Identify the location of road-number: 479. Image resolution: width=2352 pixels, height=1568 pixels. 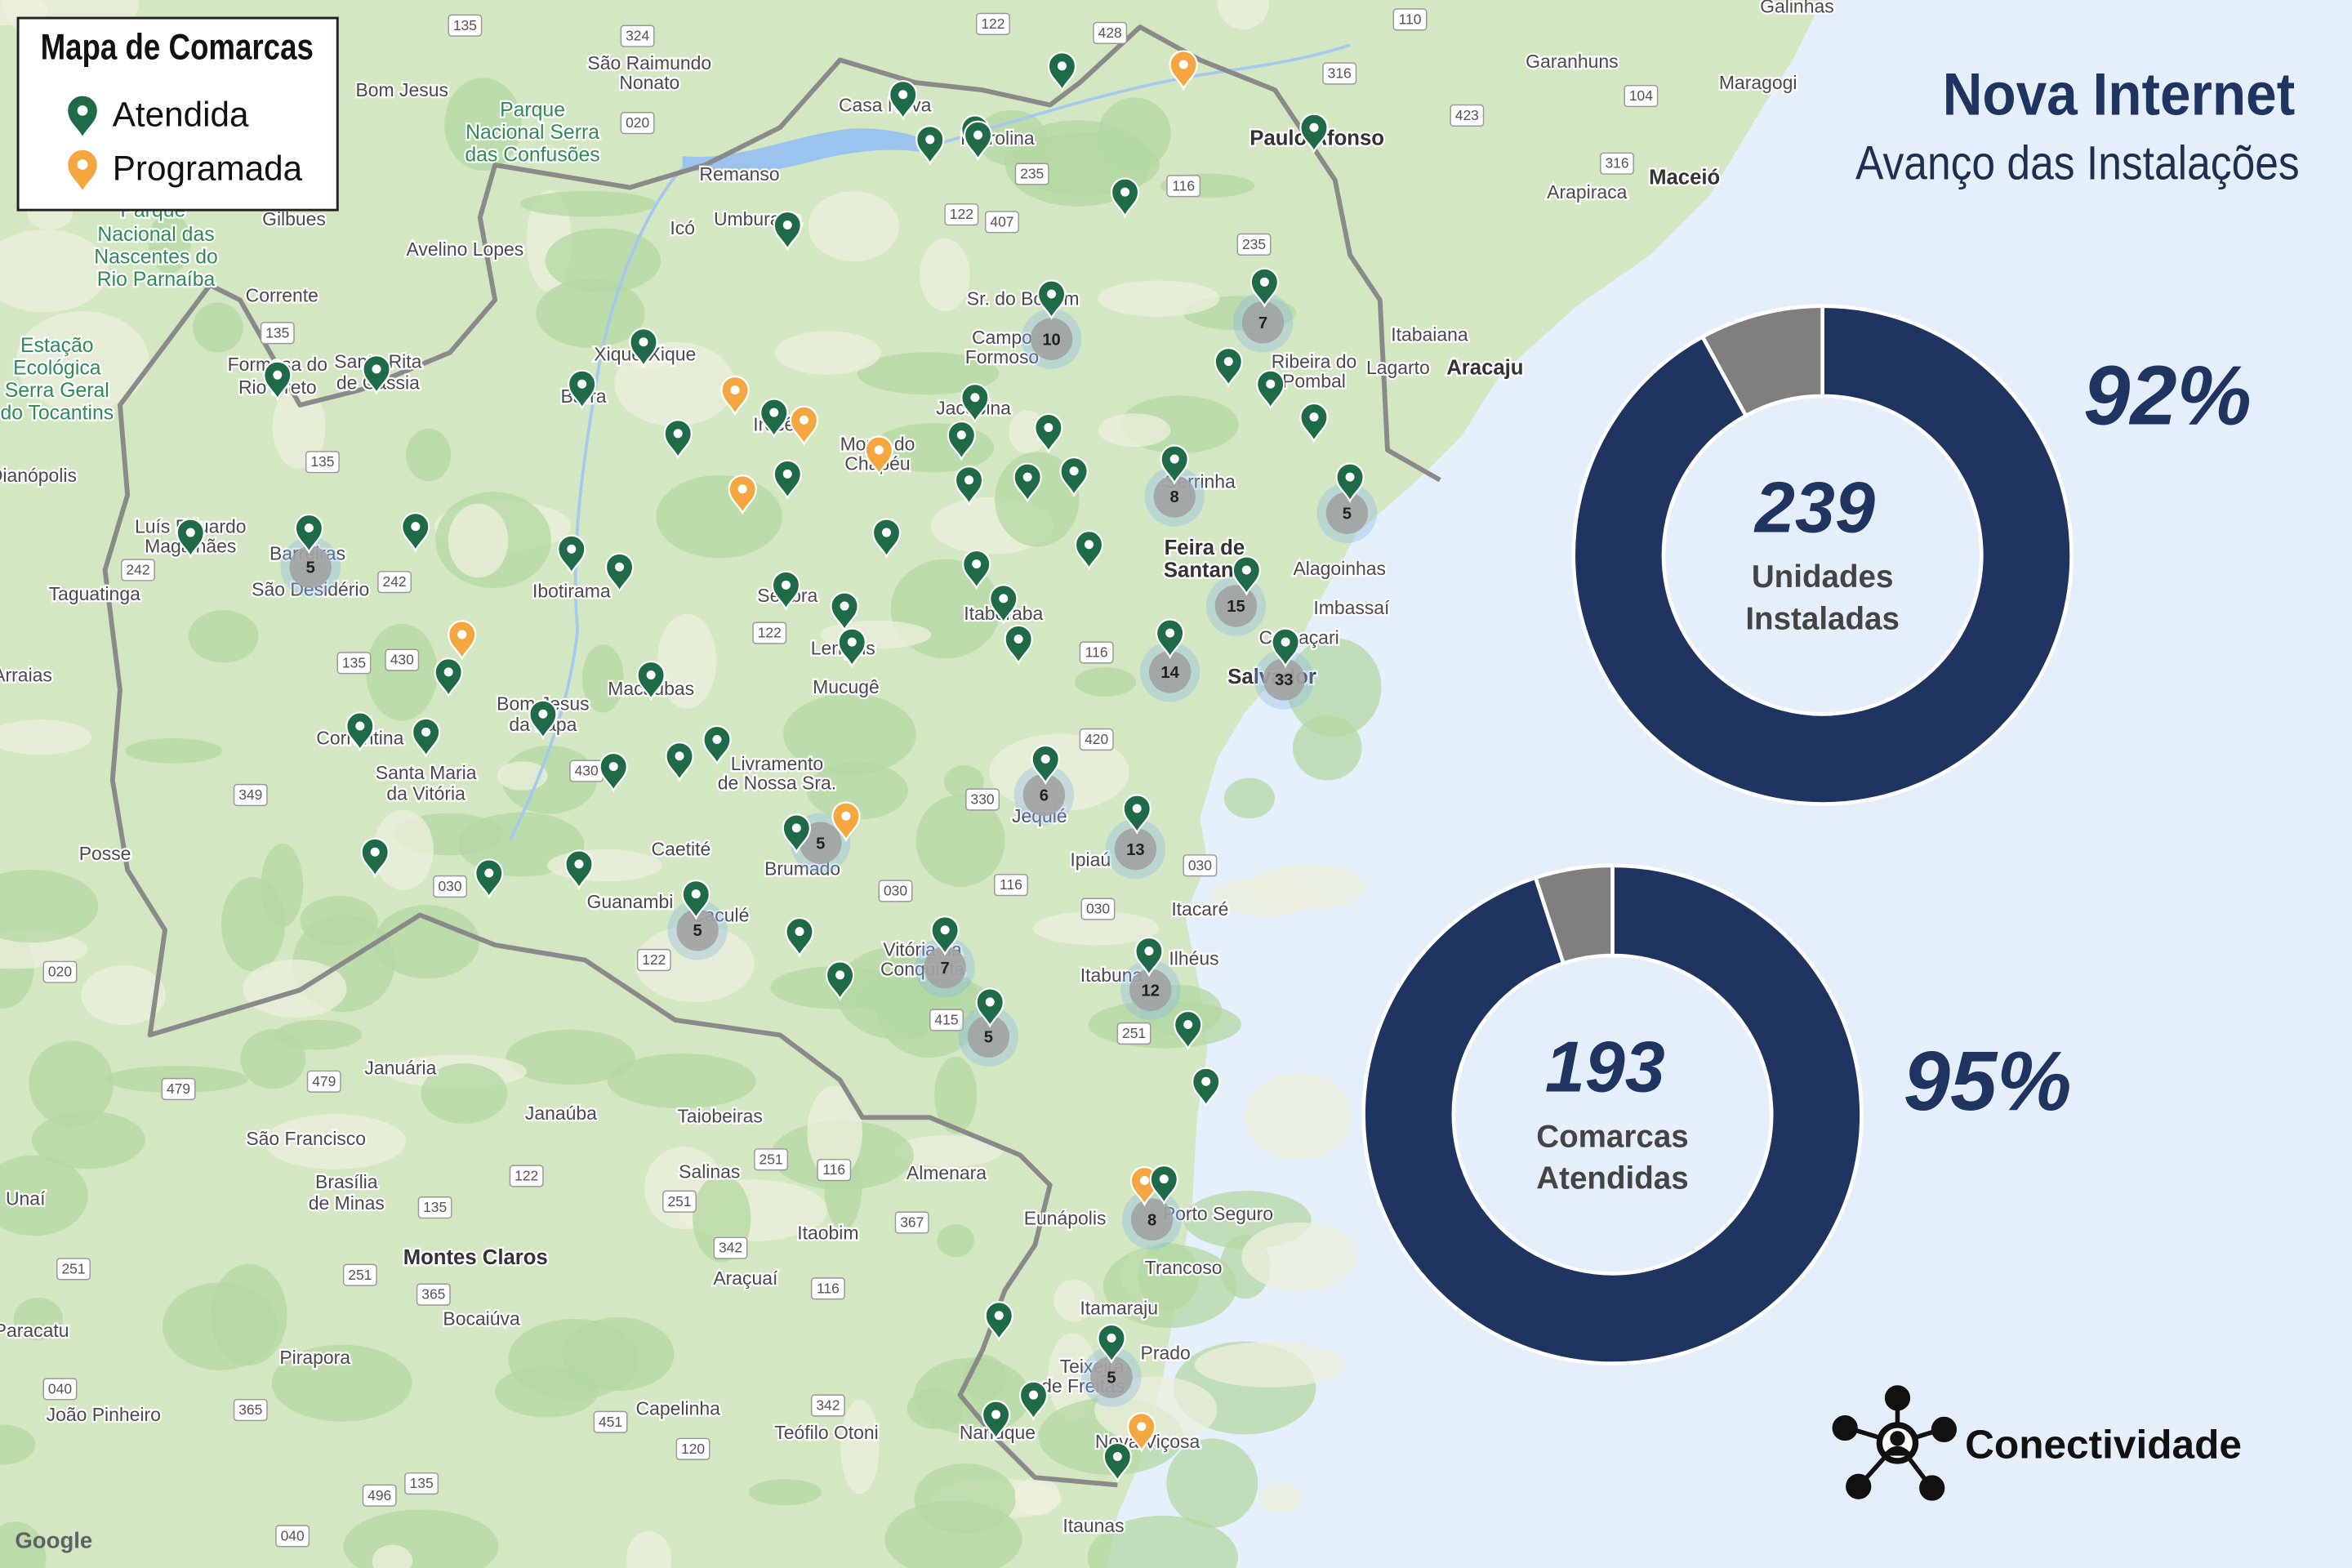
(178, 1088).